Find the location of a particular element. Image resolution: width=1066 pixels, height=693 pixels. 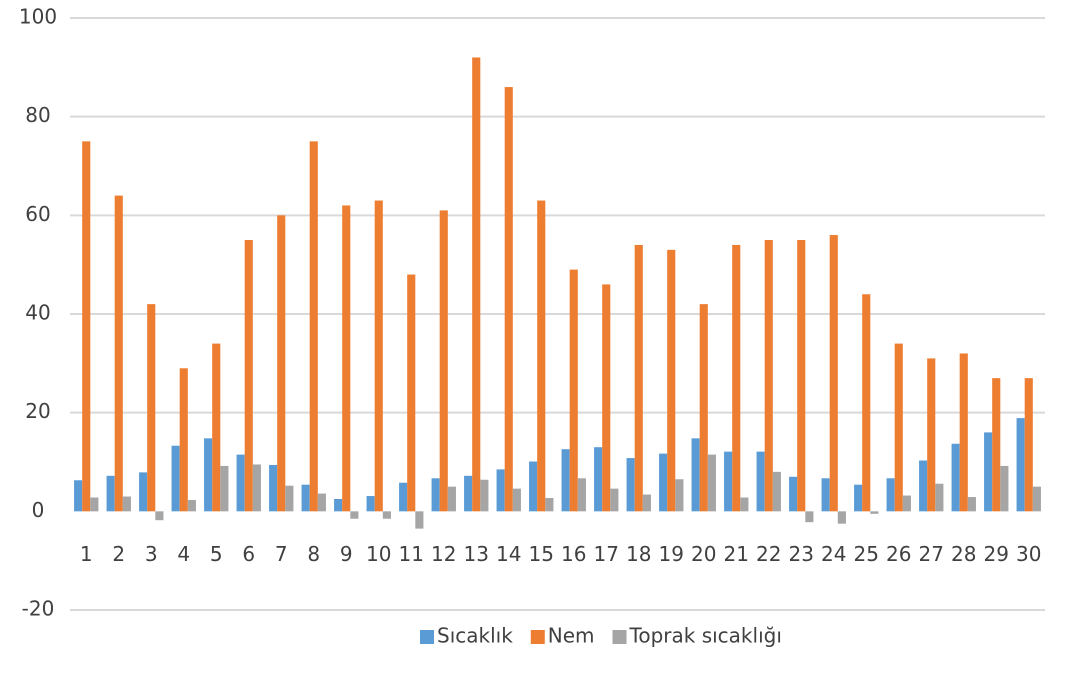

y-tick-label: 100 is located at coordinates (38, 17).